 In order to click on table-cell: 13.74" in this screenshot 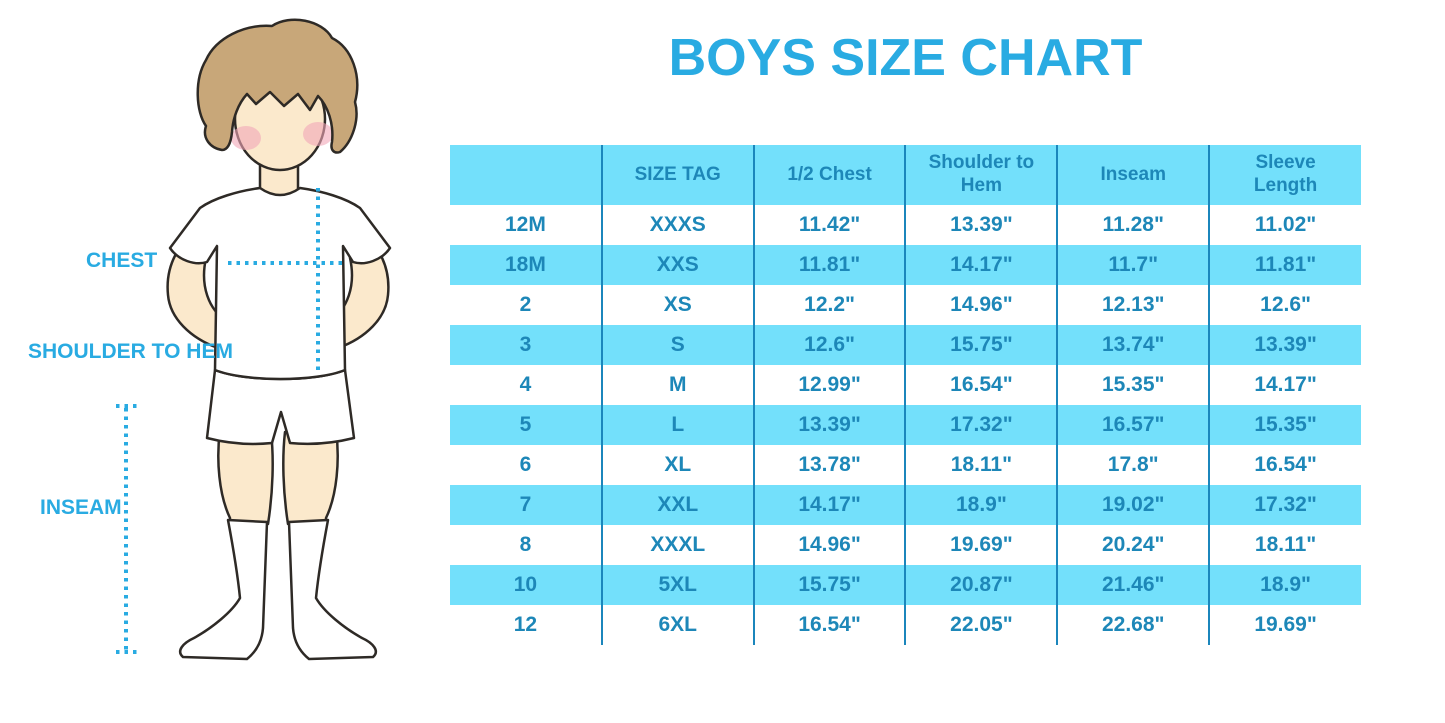, I will do `click(1133, 345)`.